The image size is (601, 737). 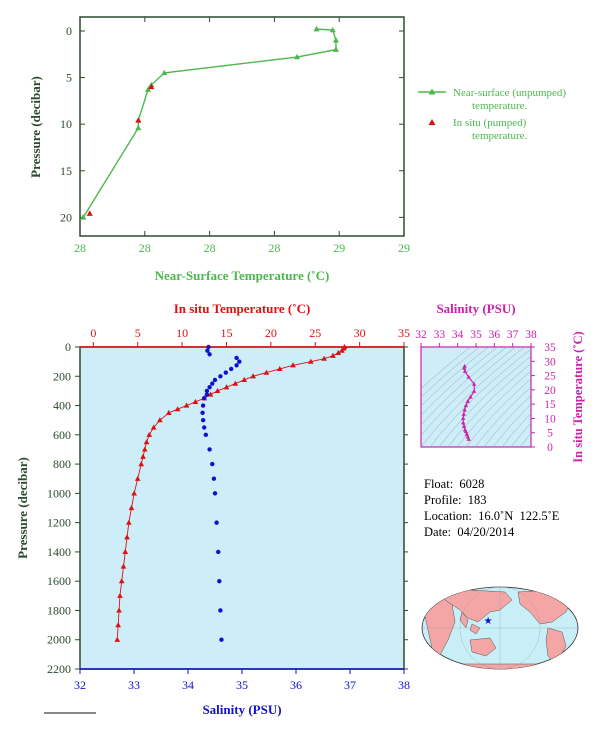 What do you see at coordinates (188, 685) in the screenshot?
I see `sal-tick-label: 34` at bounding box center [188, 685].